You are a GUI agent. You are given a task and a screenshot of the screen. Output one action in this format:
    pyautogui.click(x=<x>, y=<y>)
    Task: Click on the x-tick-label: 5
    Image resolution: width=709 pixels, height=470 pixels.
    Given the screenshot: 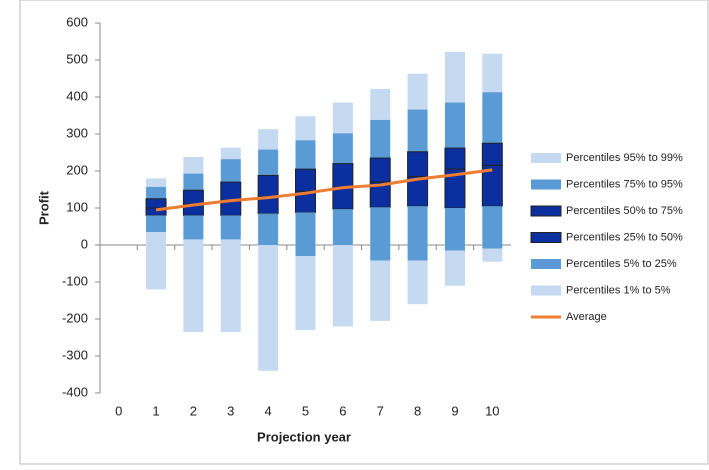 What is the action you would take?
    pyautogui.click(x=305, y=410)
    